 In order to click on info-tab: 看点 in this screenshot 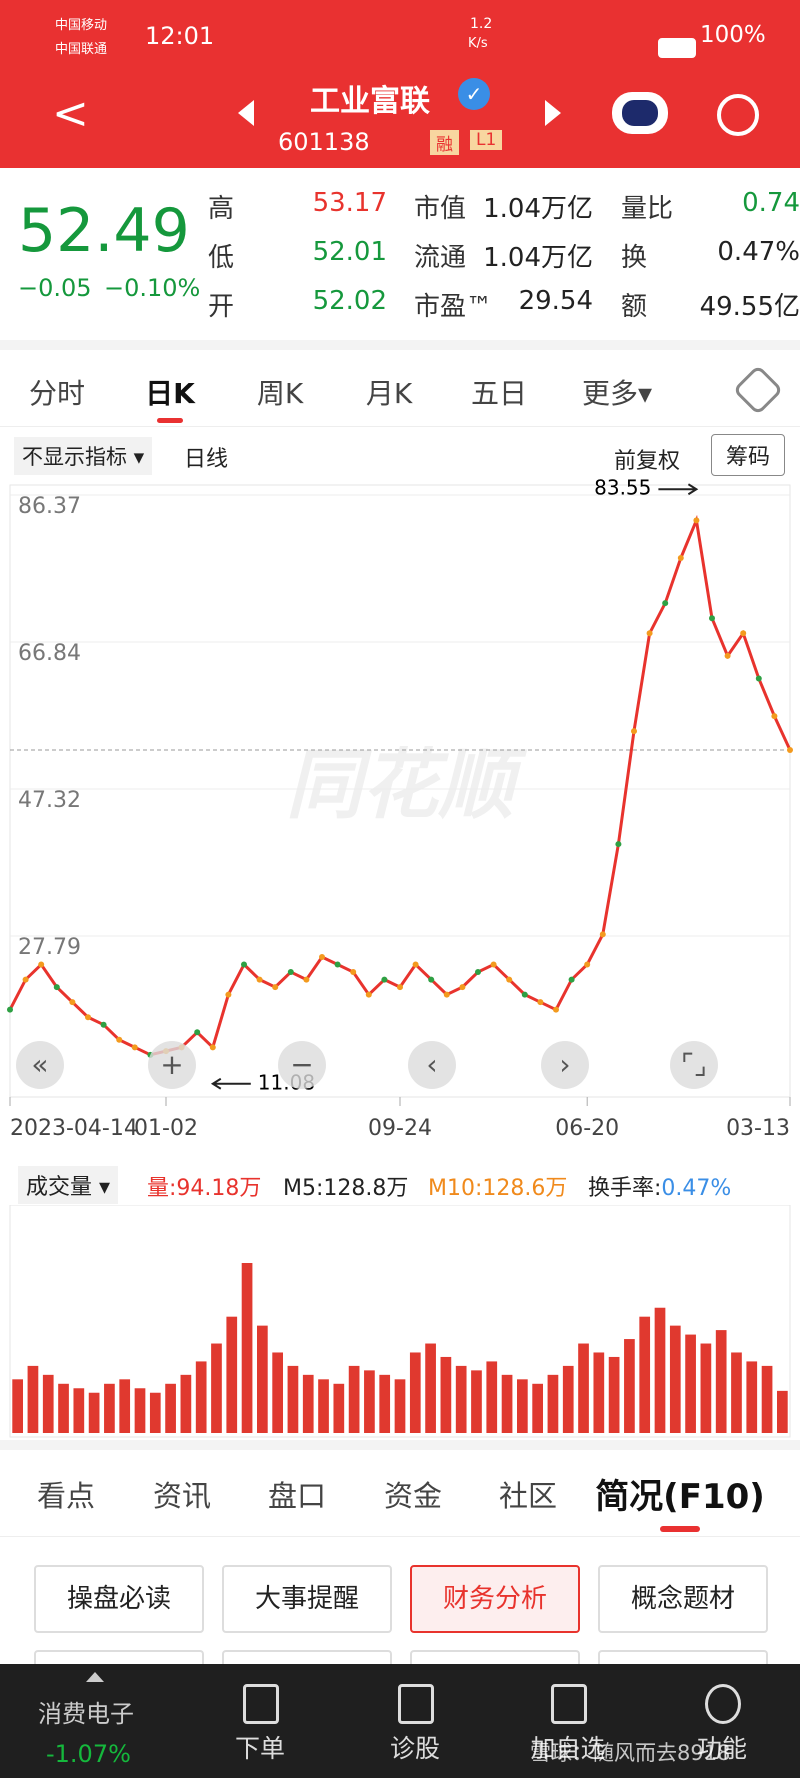, I will do `click(65, 1496)`.